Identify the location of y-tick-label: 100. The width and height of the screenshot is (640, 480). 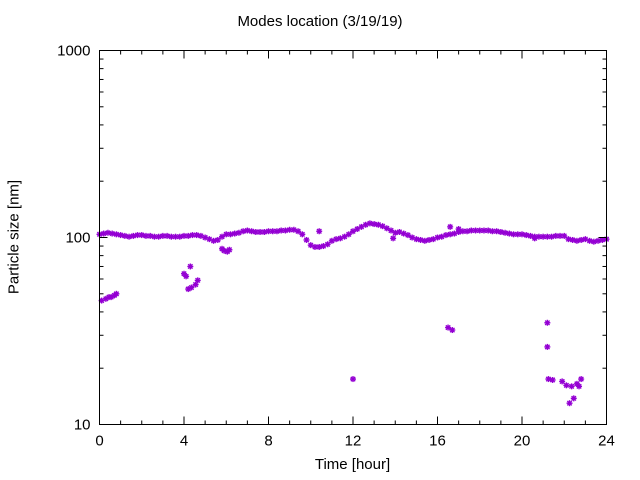
(77, 238).